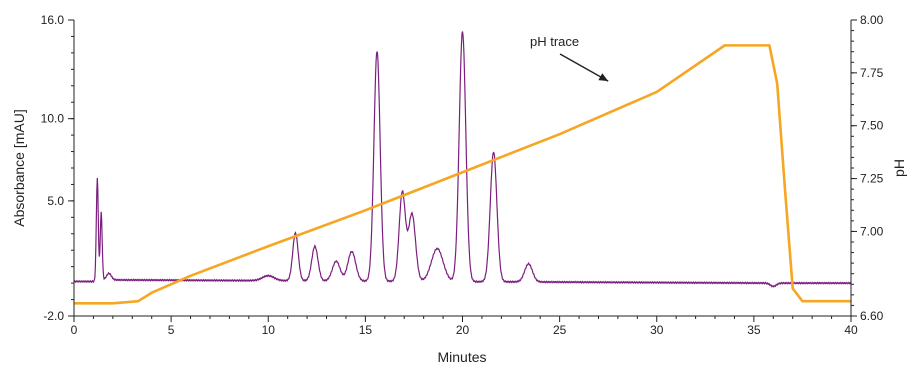 The width and height of the screenshot is (912, 366). I want to click on y-axis-left-title: Absorbance [mAU], so click(19, 168).